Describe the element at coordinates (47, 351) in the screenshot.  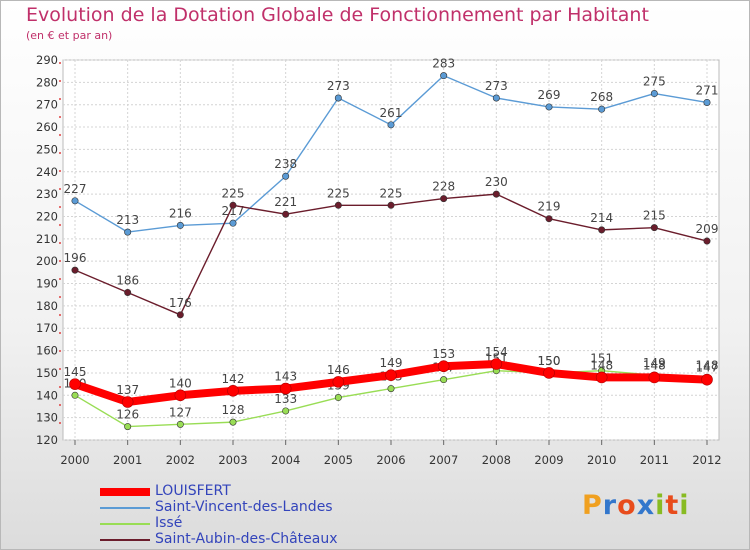
I see `y-tick-label: 160` at that location.